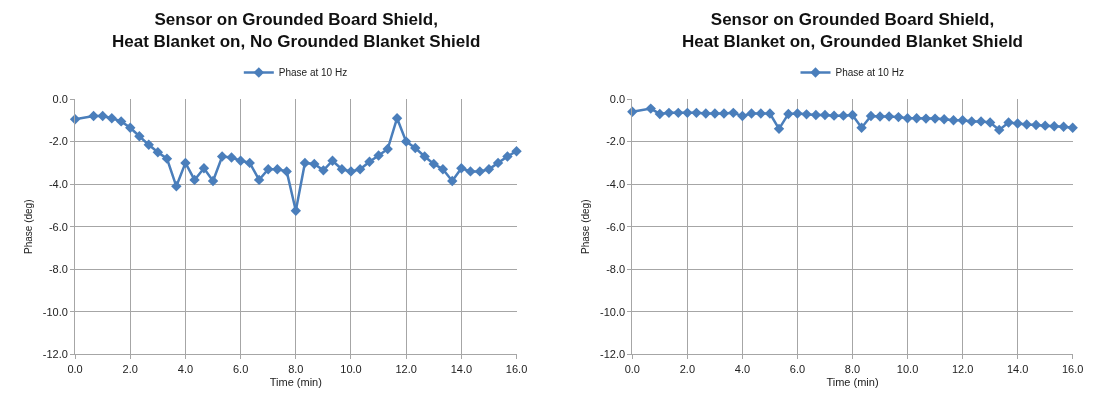 Image resolution: width=1101 pixels, height=413 pixels. I want to click on y-tick-label: 0.0, so click(617, 98).